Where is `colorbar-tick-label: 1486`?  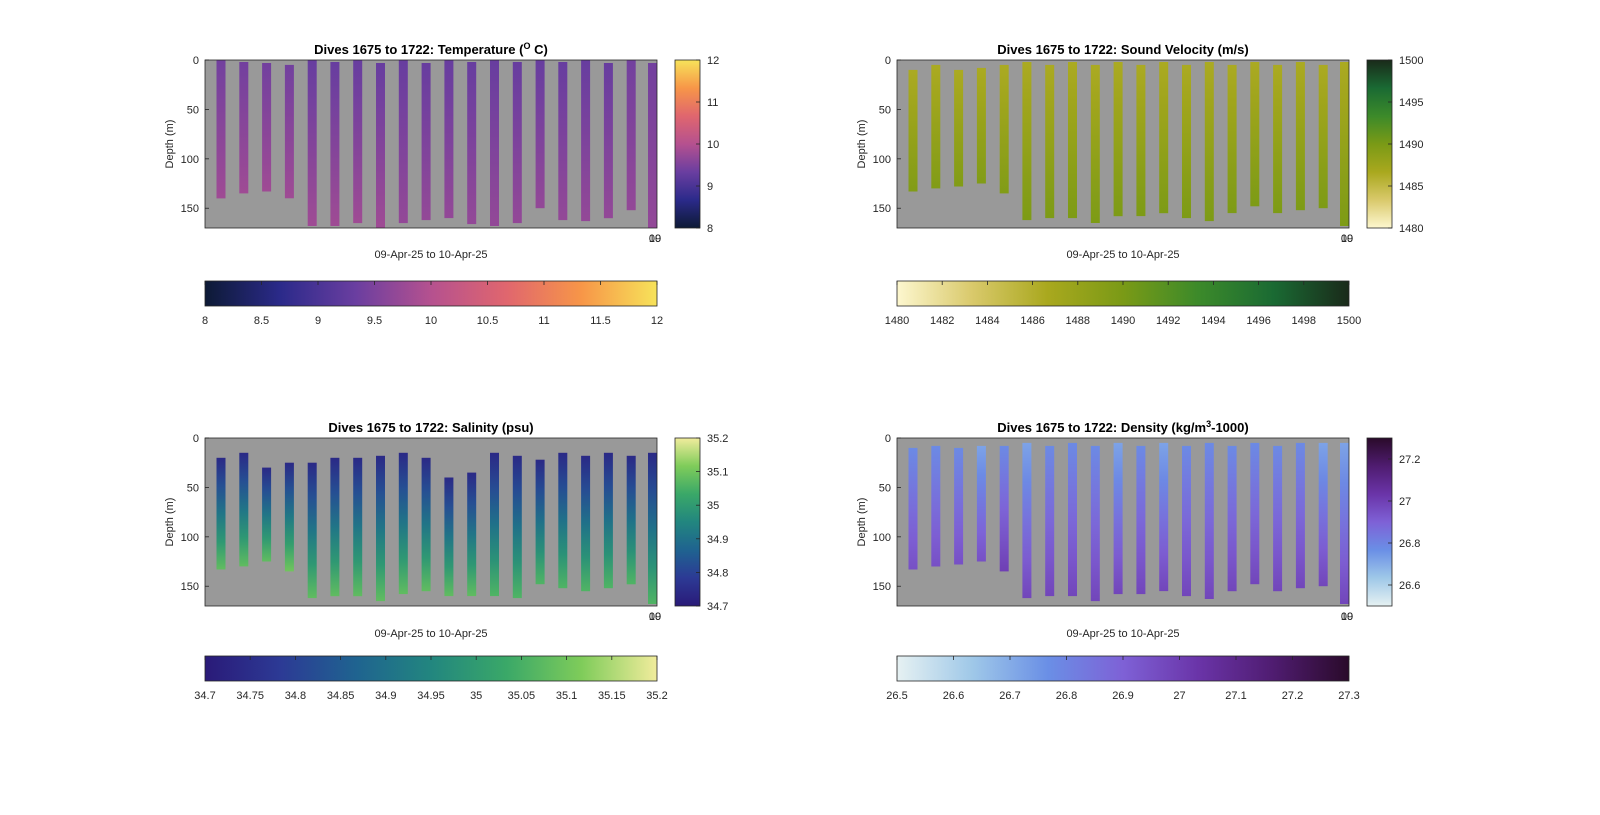 colorbar-tick-label: 1486 is located at coordinates (1032, 321).